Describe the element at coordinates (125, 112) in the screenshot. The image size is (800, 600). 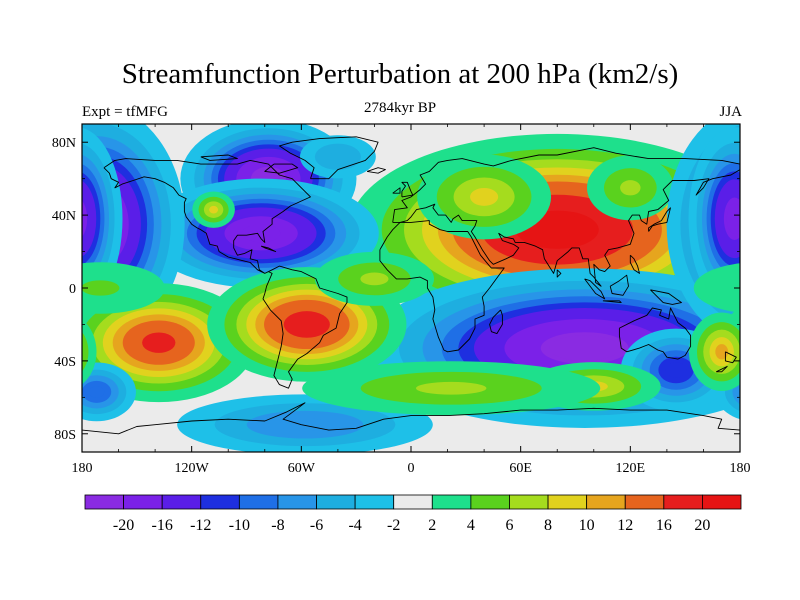
I see `experiment-label: Expt = tfMFG` at that location.